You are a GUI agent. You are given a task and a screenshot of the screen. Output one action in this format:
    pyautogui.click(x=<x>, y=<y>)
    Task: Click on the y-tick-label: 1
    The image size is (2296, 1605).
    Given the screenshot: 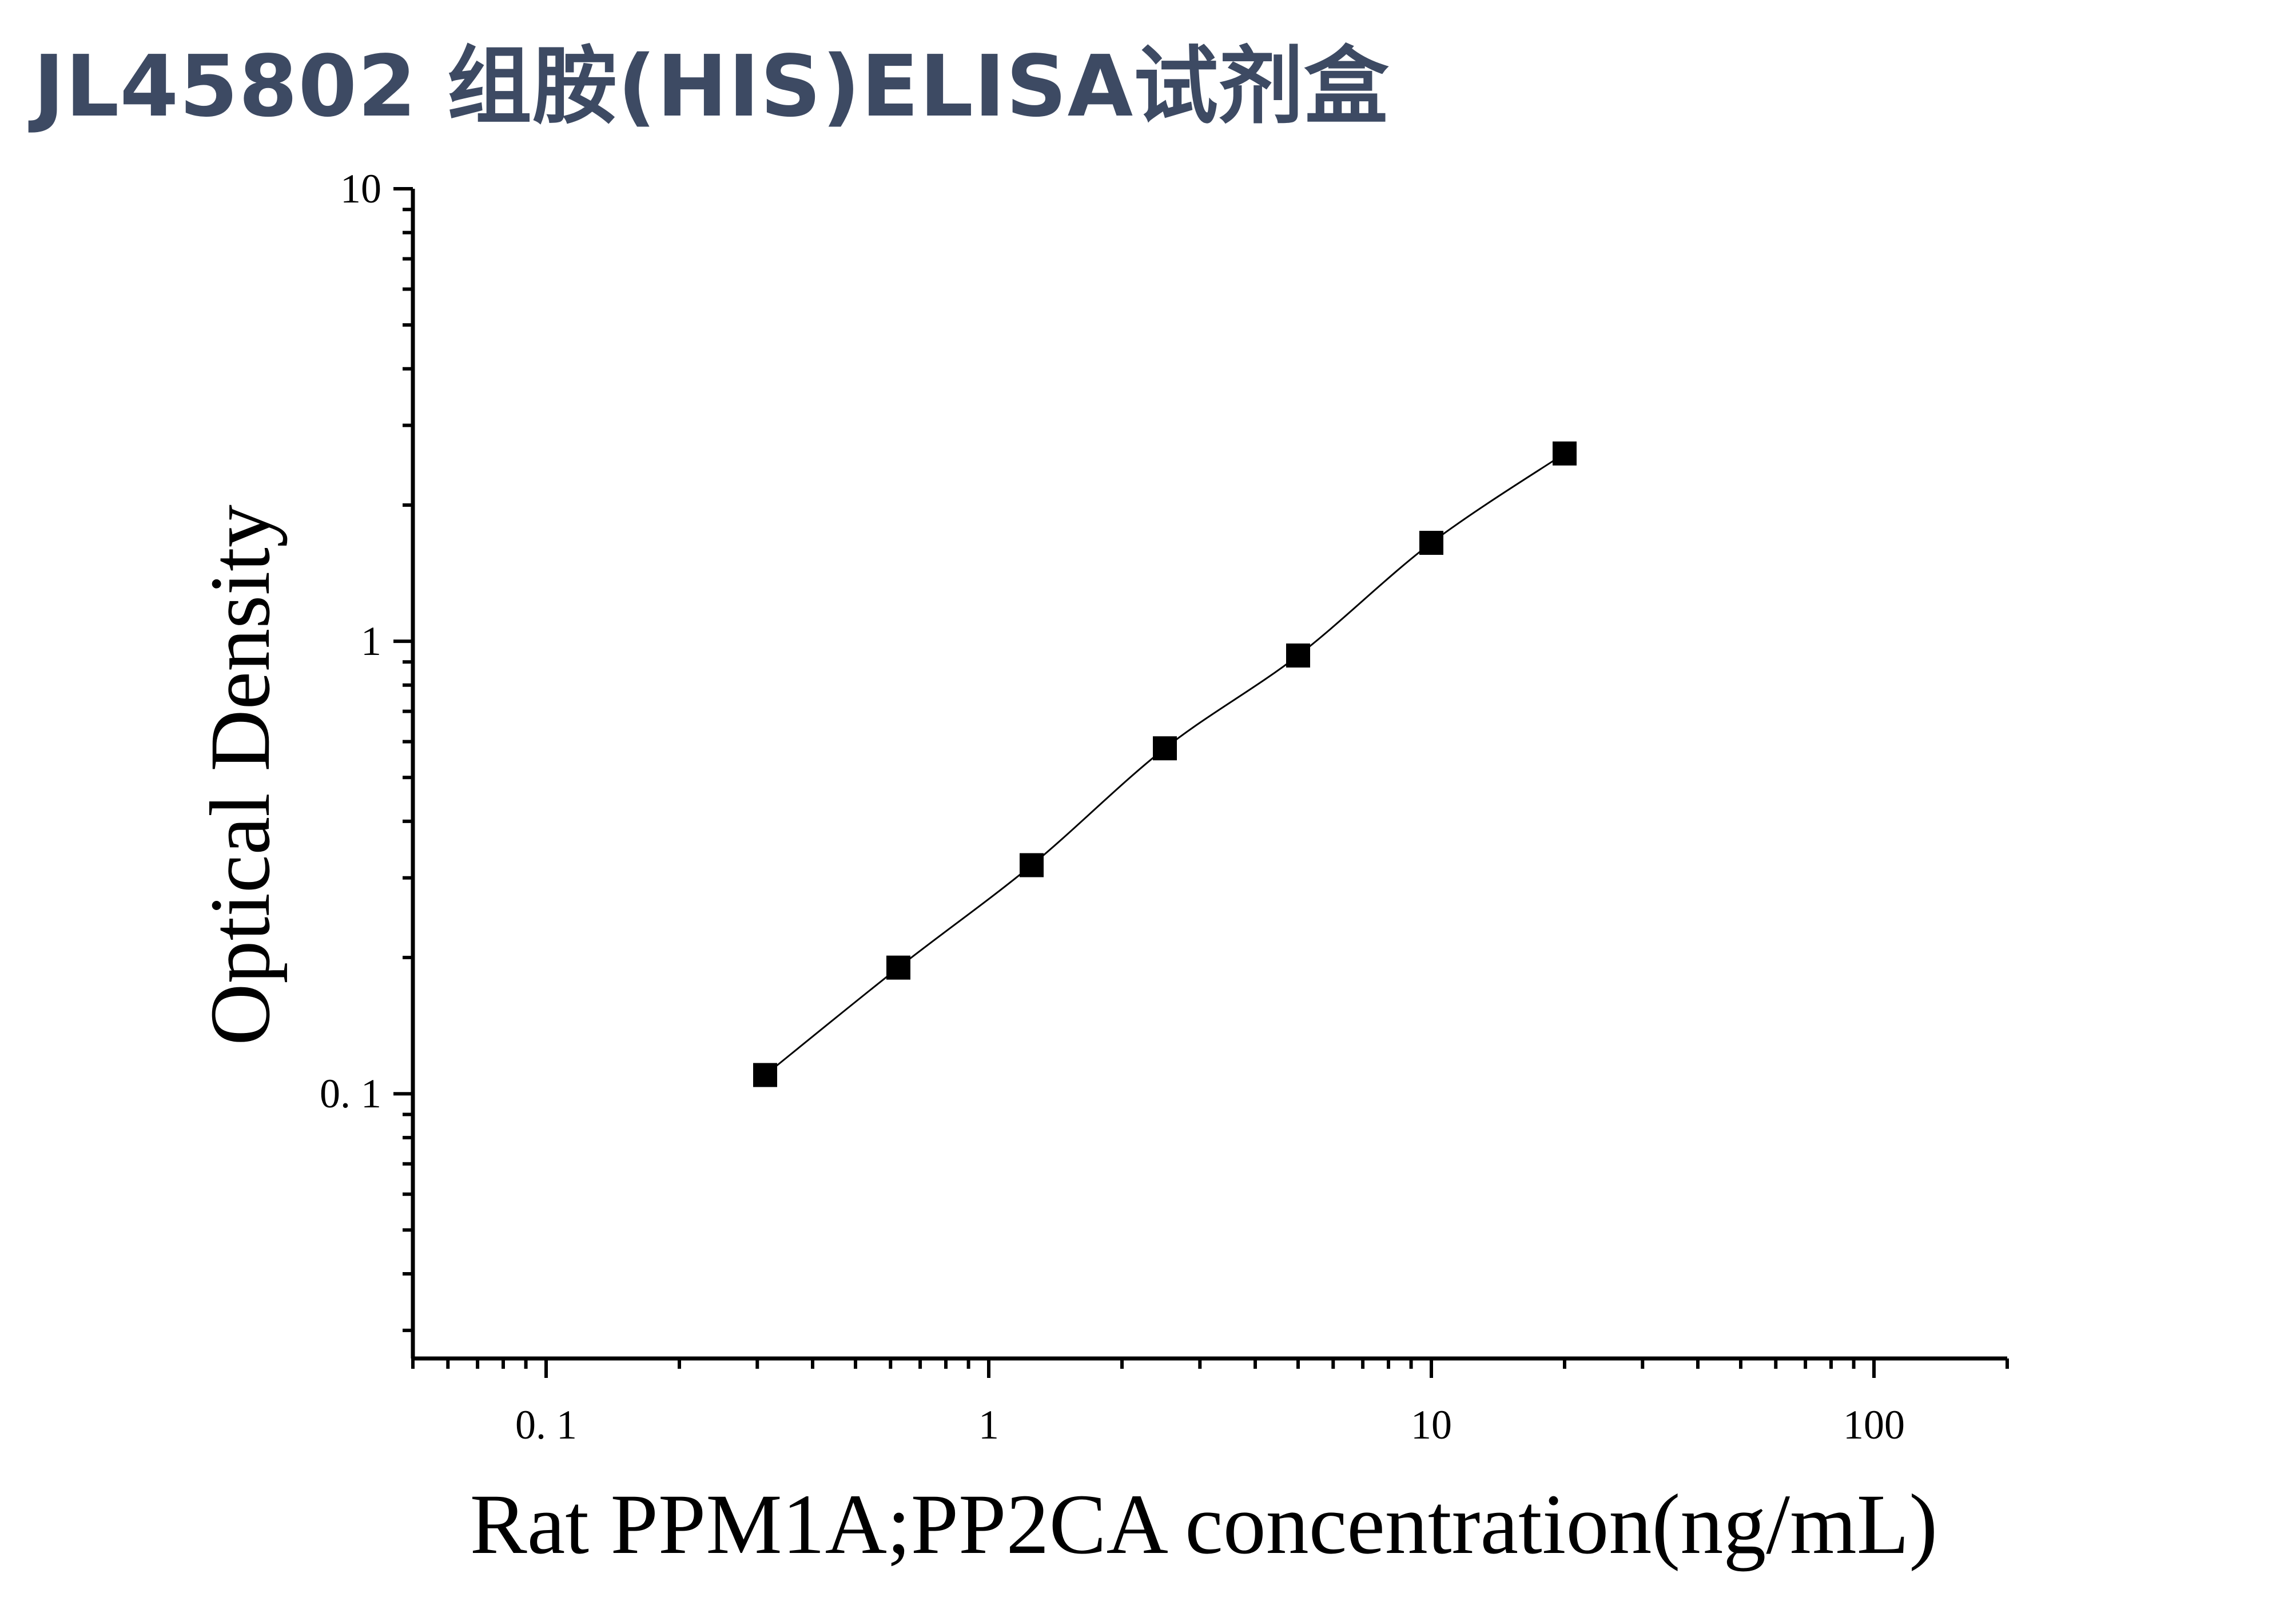 What is the action you would take?
    pyautogui.click(x=371, y=641)
    